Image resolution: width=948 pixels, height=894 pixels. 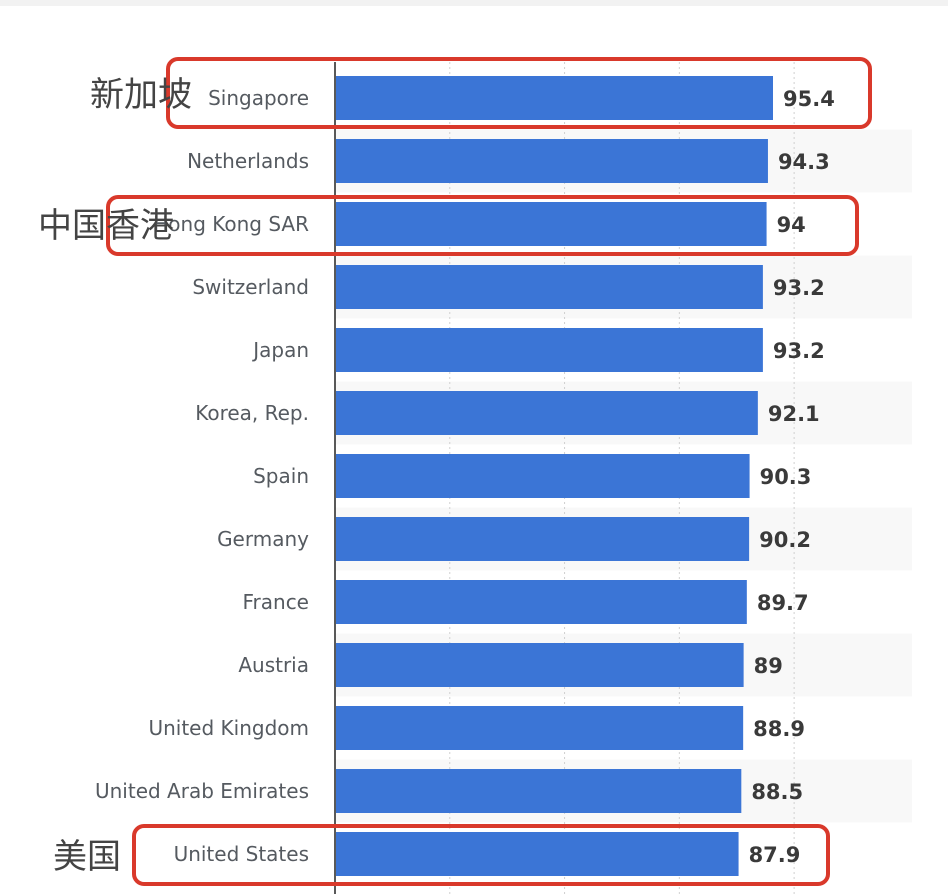 I want to click on bar-japan, so click(x=549, y=350).